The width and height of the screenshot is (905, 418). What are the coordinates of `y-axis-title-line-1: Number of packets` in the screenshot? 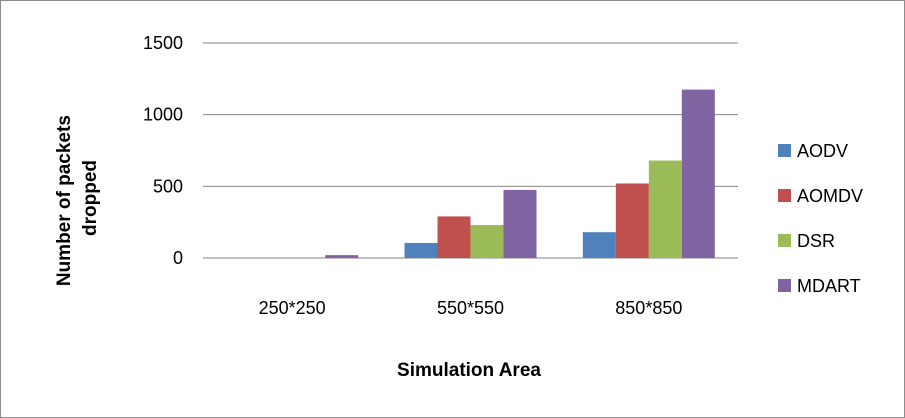 It's located at (64, 200).